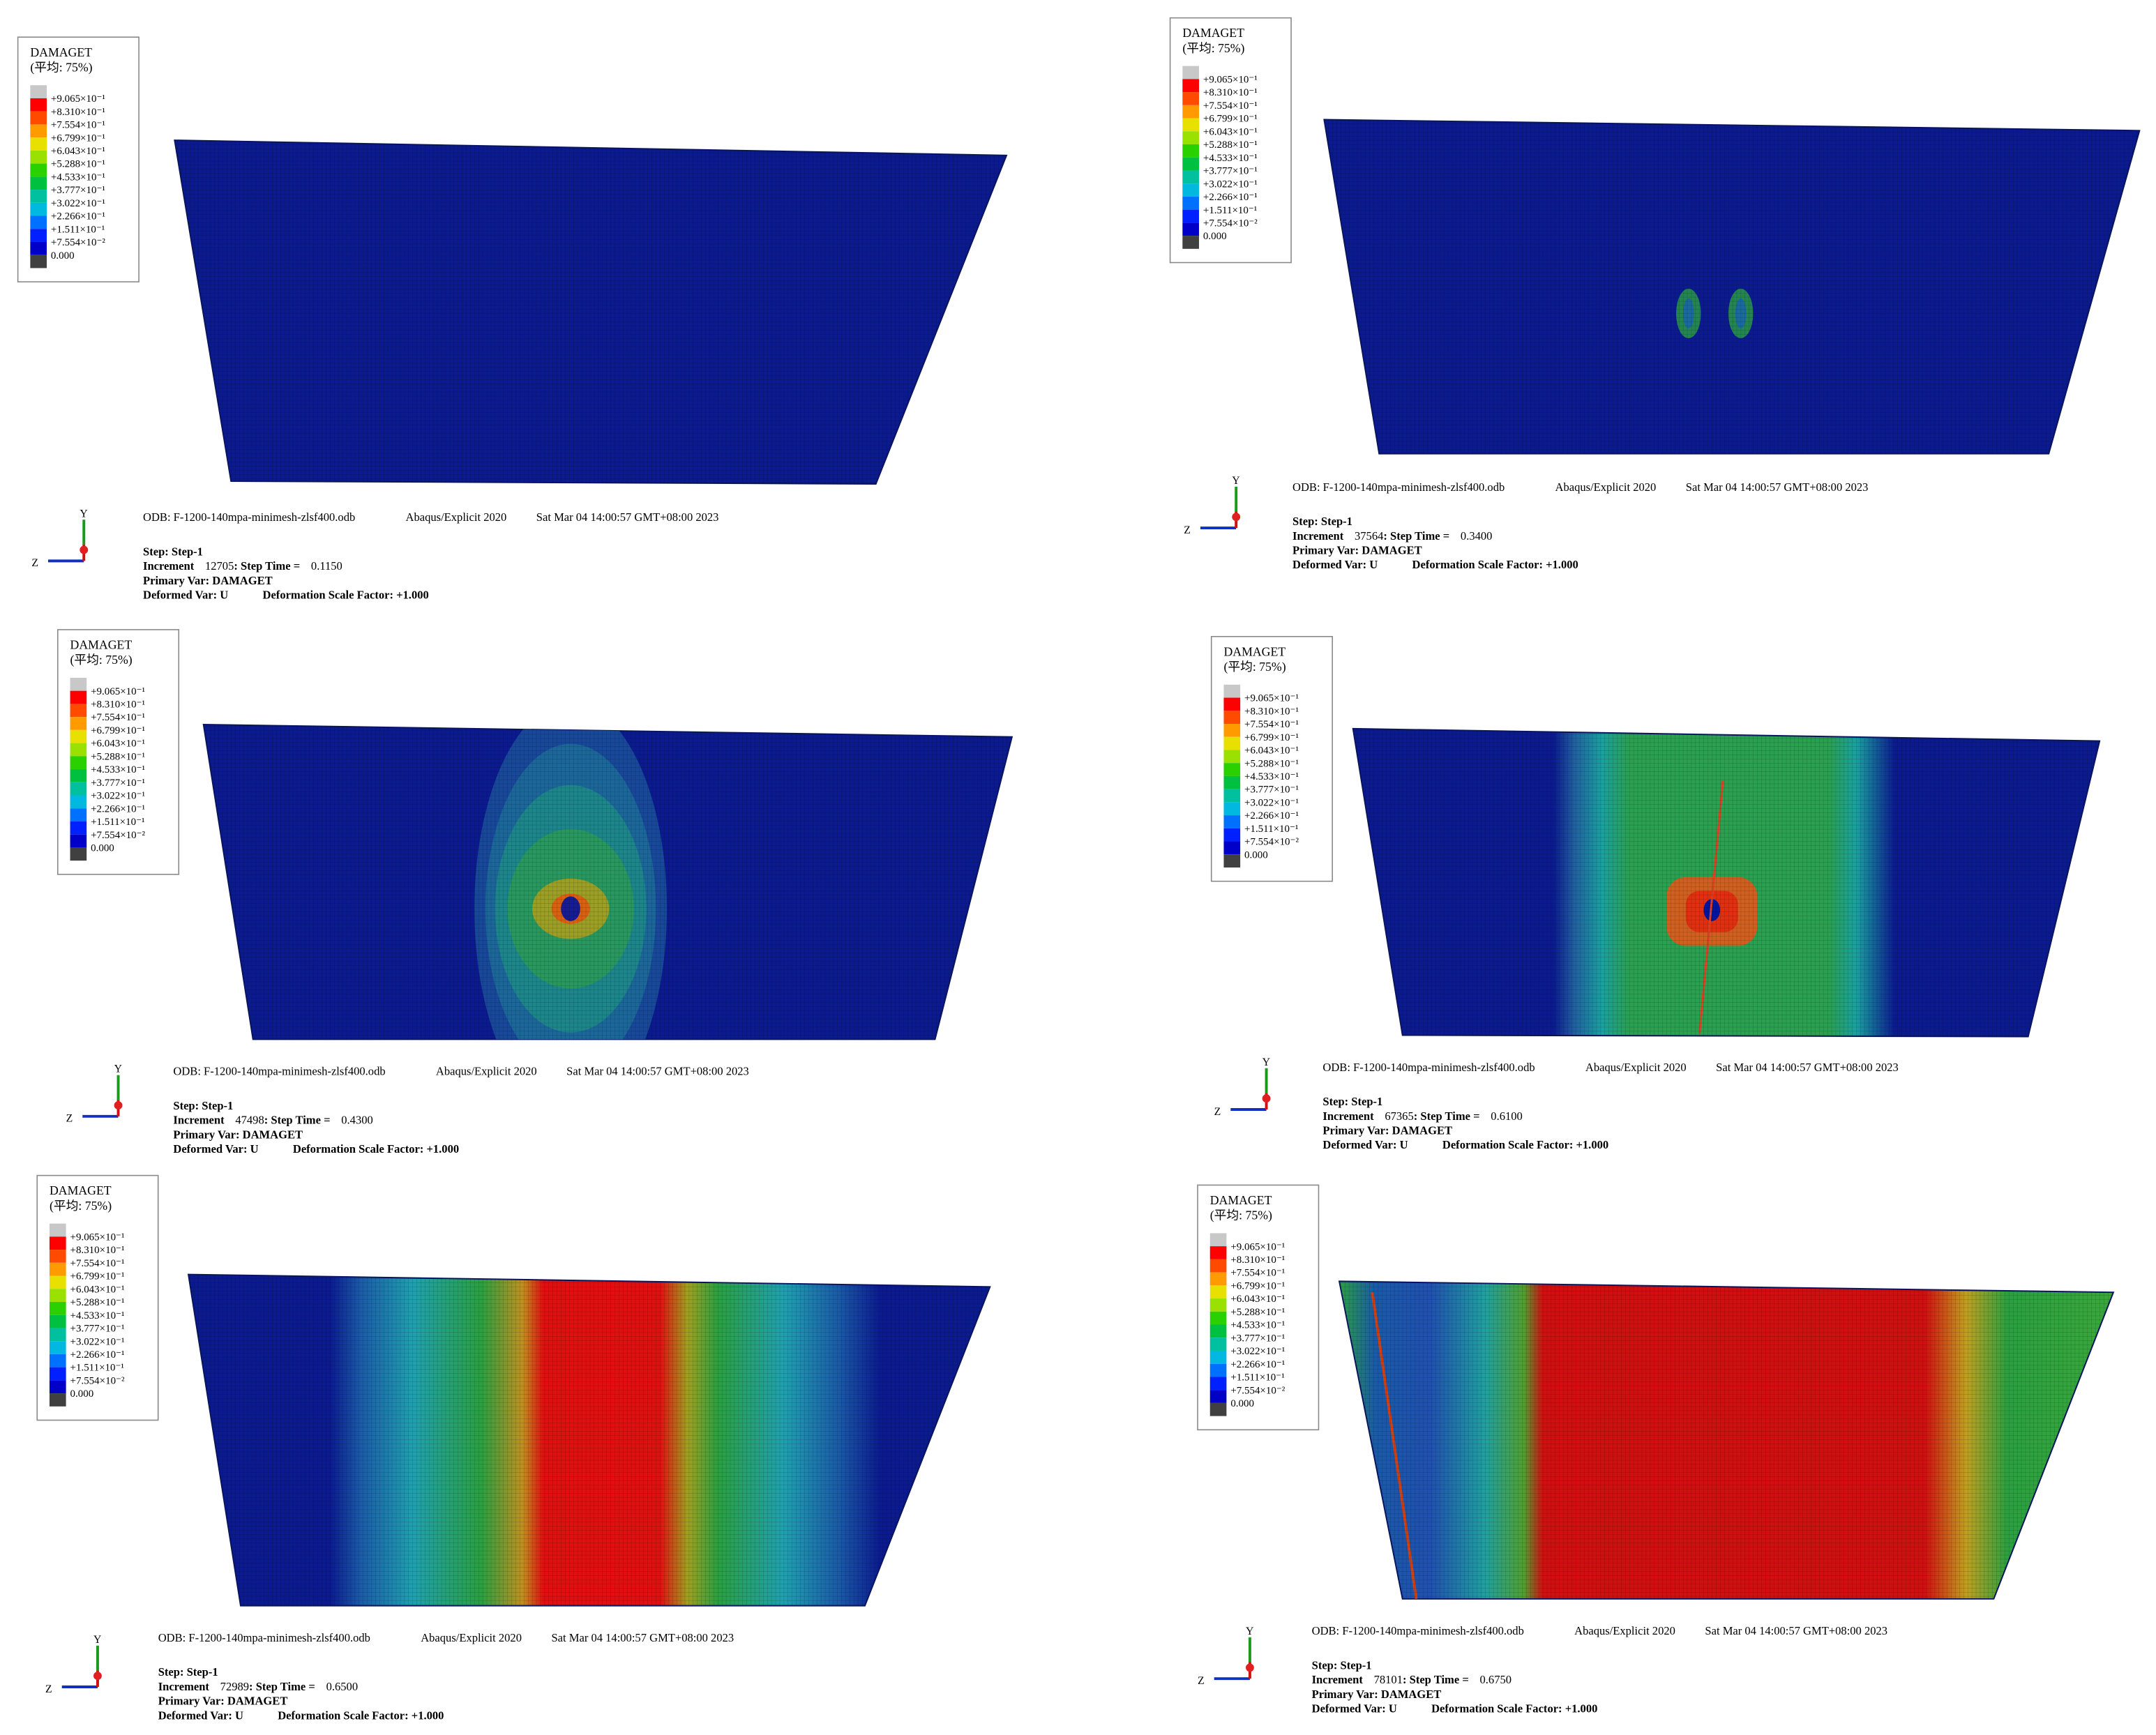 This screenshot has width=2156, height=1735. I want to click on increment-label: Increment, so click(199, 1121).